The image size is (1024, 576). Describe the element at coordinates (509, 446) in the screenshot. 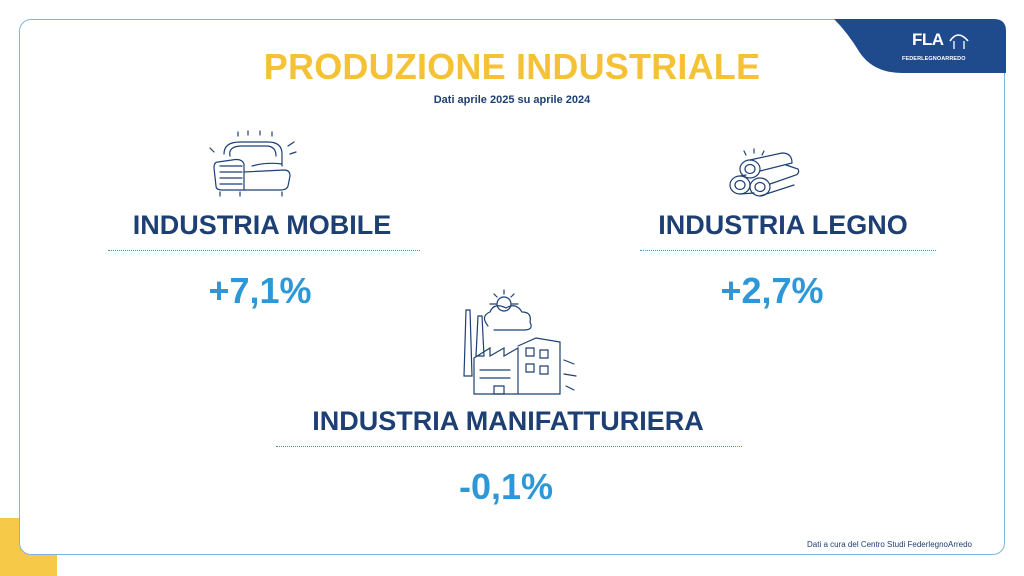

I see `divider-manifatturiera` at that location.